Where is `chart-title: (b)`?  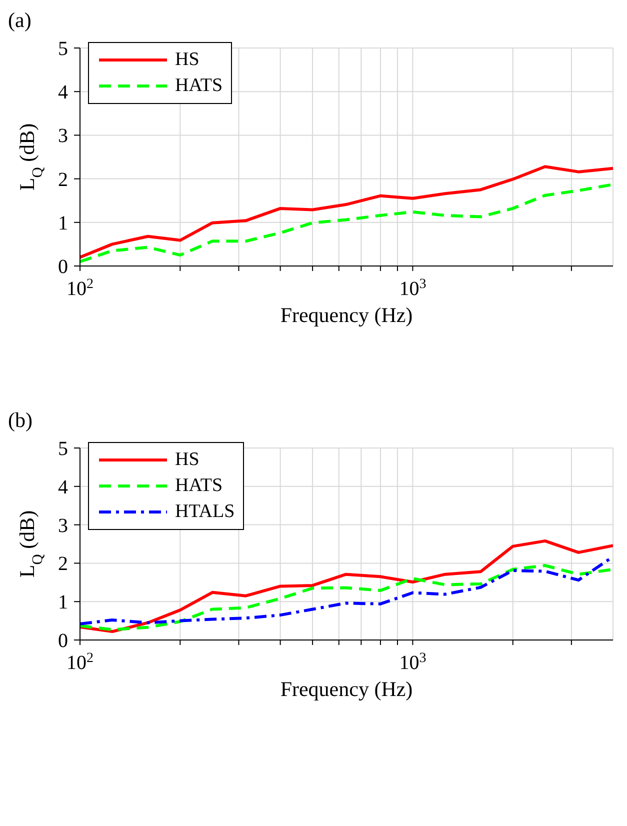 chart-title: (b) is located at coordinates (20, 420).